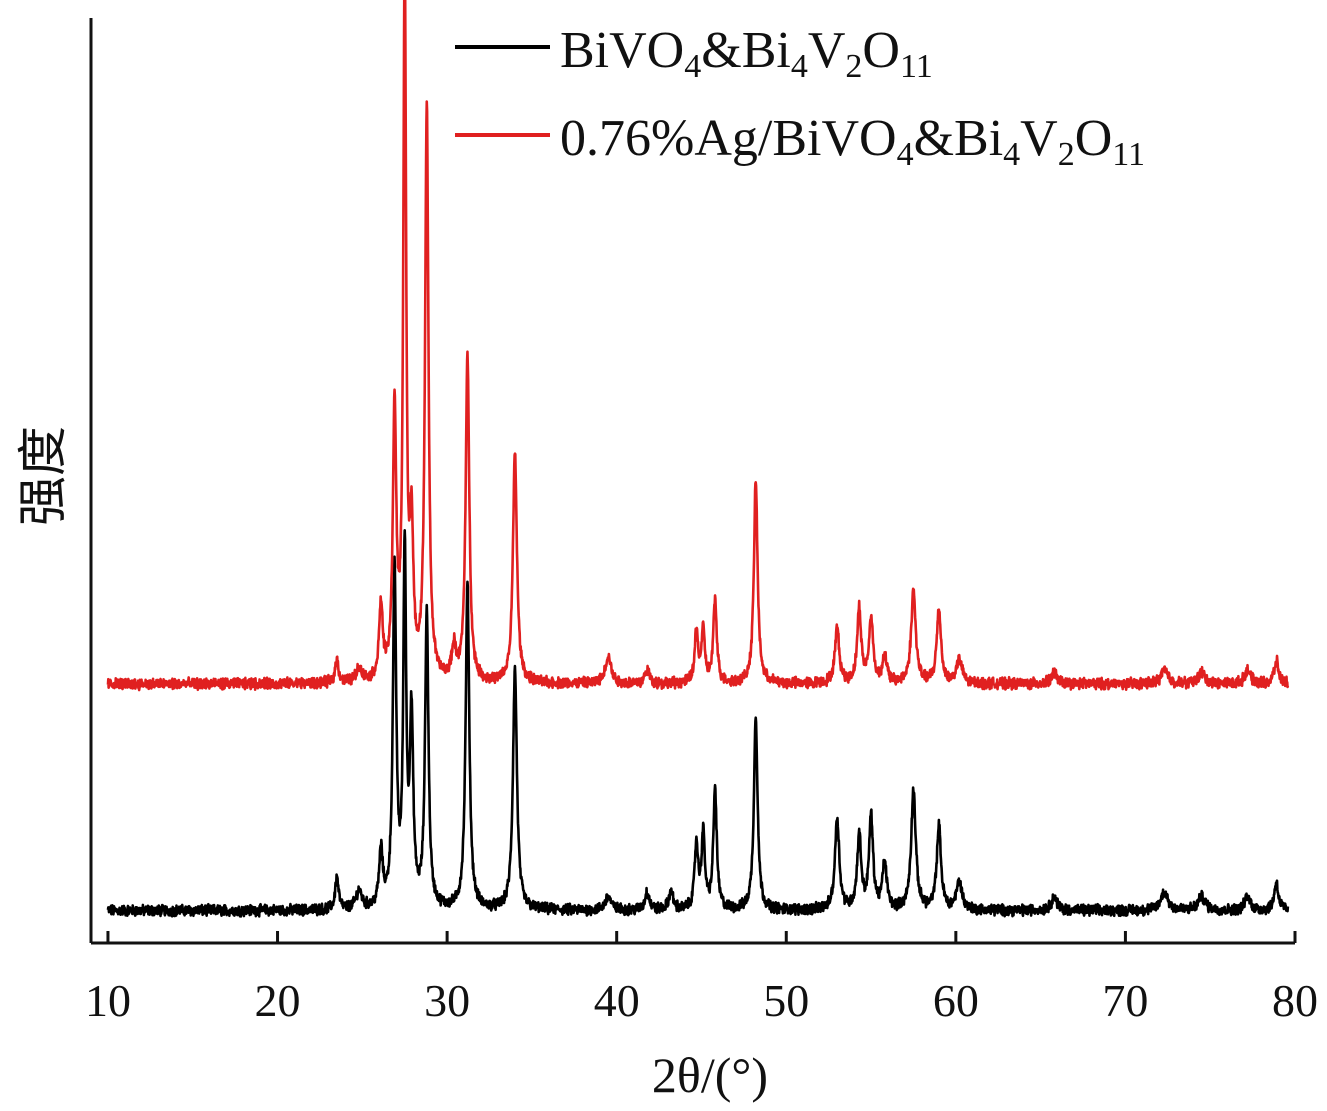 Image resolution: width=1327 pixels, height=1111 pixels. What do you see at coordinates (710, 1075) in the screenshot?
I see `x-axis-title: 2θ/(°)` at bounding box center [710, 1075].